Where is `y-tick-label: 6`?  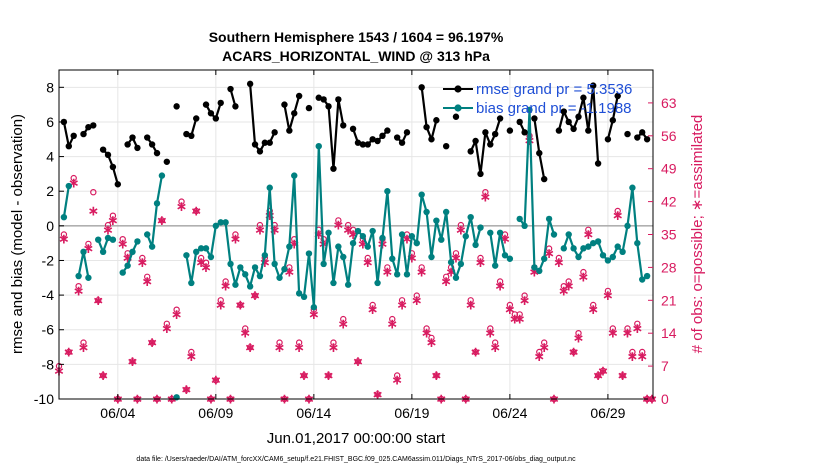 y-tick-label: 6 is located at coordinates (50, 122).